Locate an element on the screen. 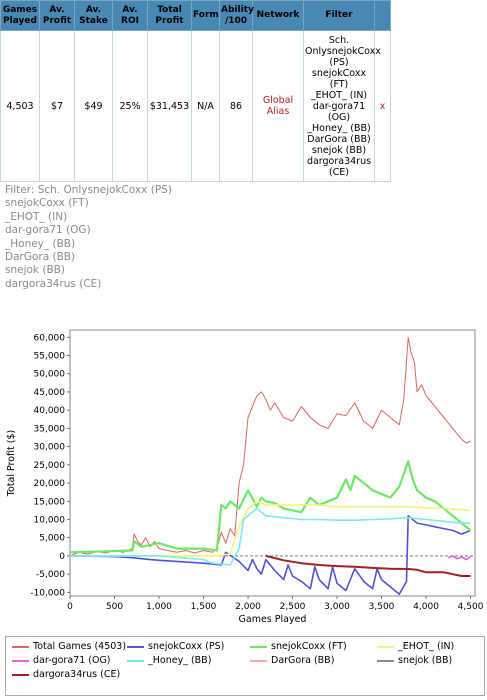 Image resolution: width=487 pixels, height=700 pixels. y-tick-label: 10,000 is located at coordinates (50, 520).